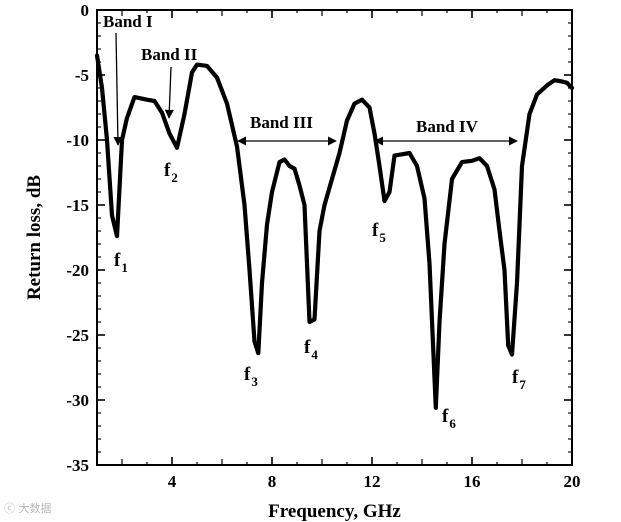  I want to click on watermark-logo: ⓒ 大数据, so click(28, 508).